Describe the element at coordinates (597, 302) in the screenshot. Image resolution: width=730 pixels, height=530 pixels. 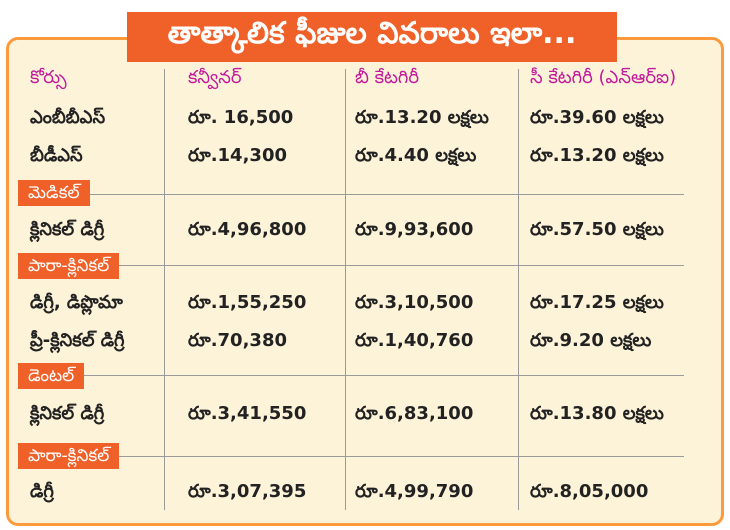
I see `table-cell: రూ.17.25 లక్షలు` at that location.